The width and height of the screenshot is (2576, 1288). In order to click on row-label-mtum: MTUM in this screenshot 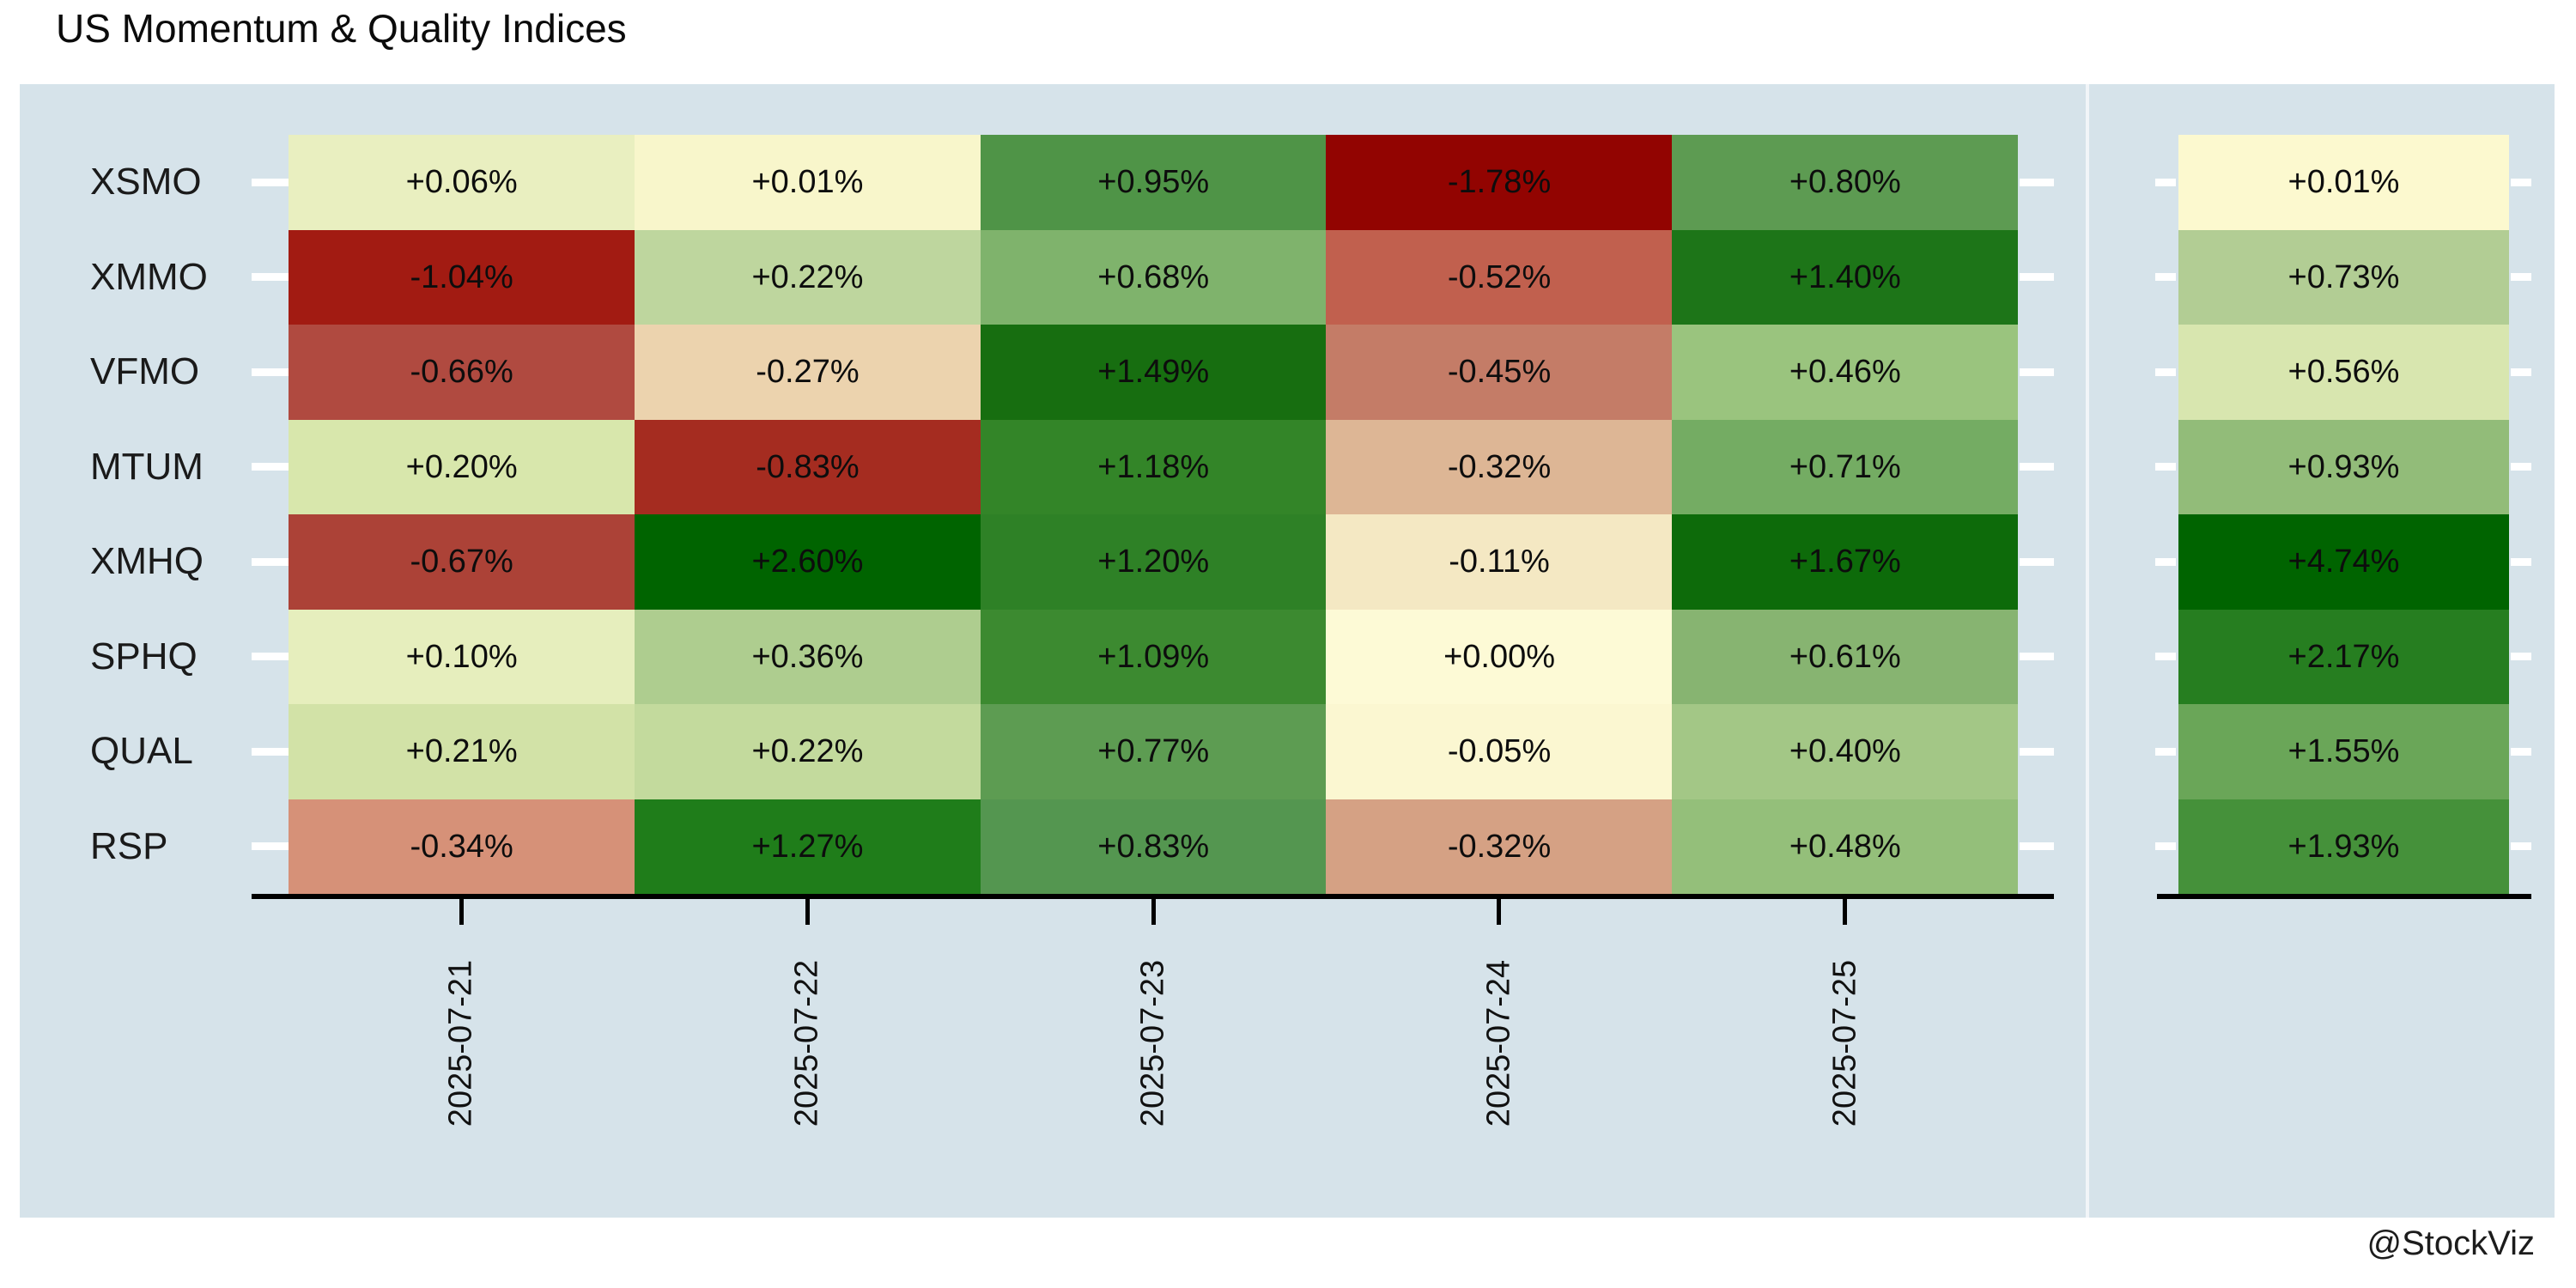, I will do `click(147, 466)`.